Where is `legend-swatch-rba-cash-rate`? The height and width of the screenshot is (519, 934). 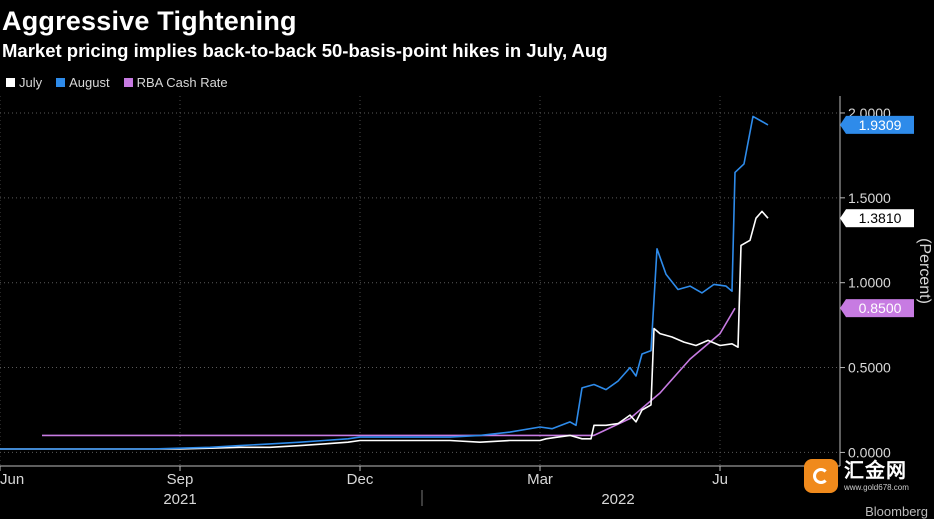 legend-swatch-rba-cash-rate is located at coordinates (128, 82).